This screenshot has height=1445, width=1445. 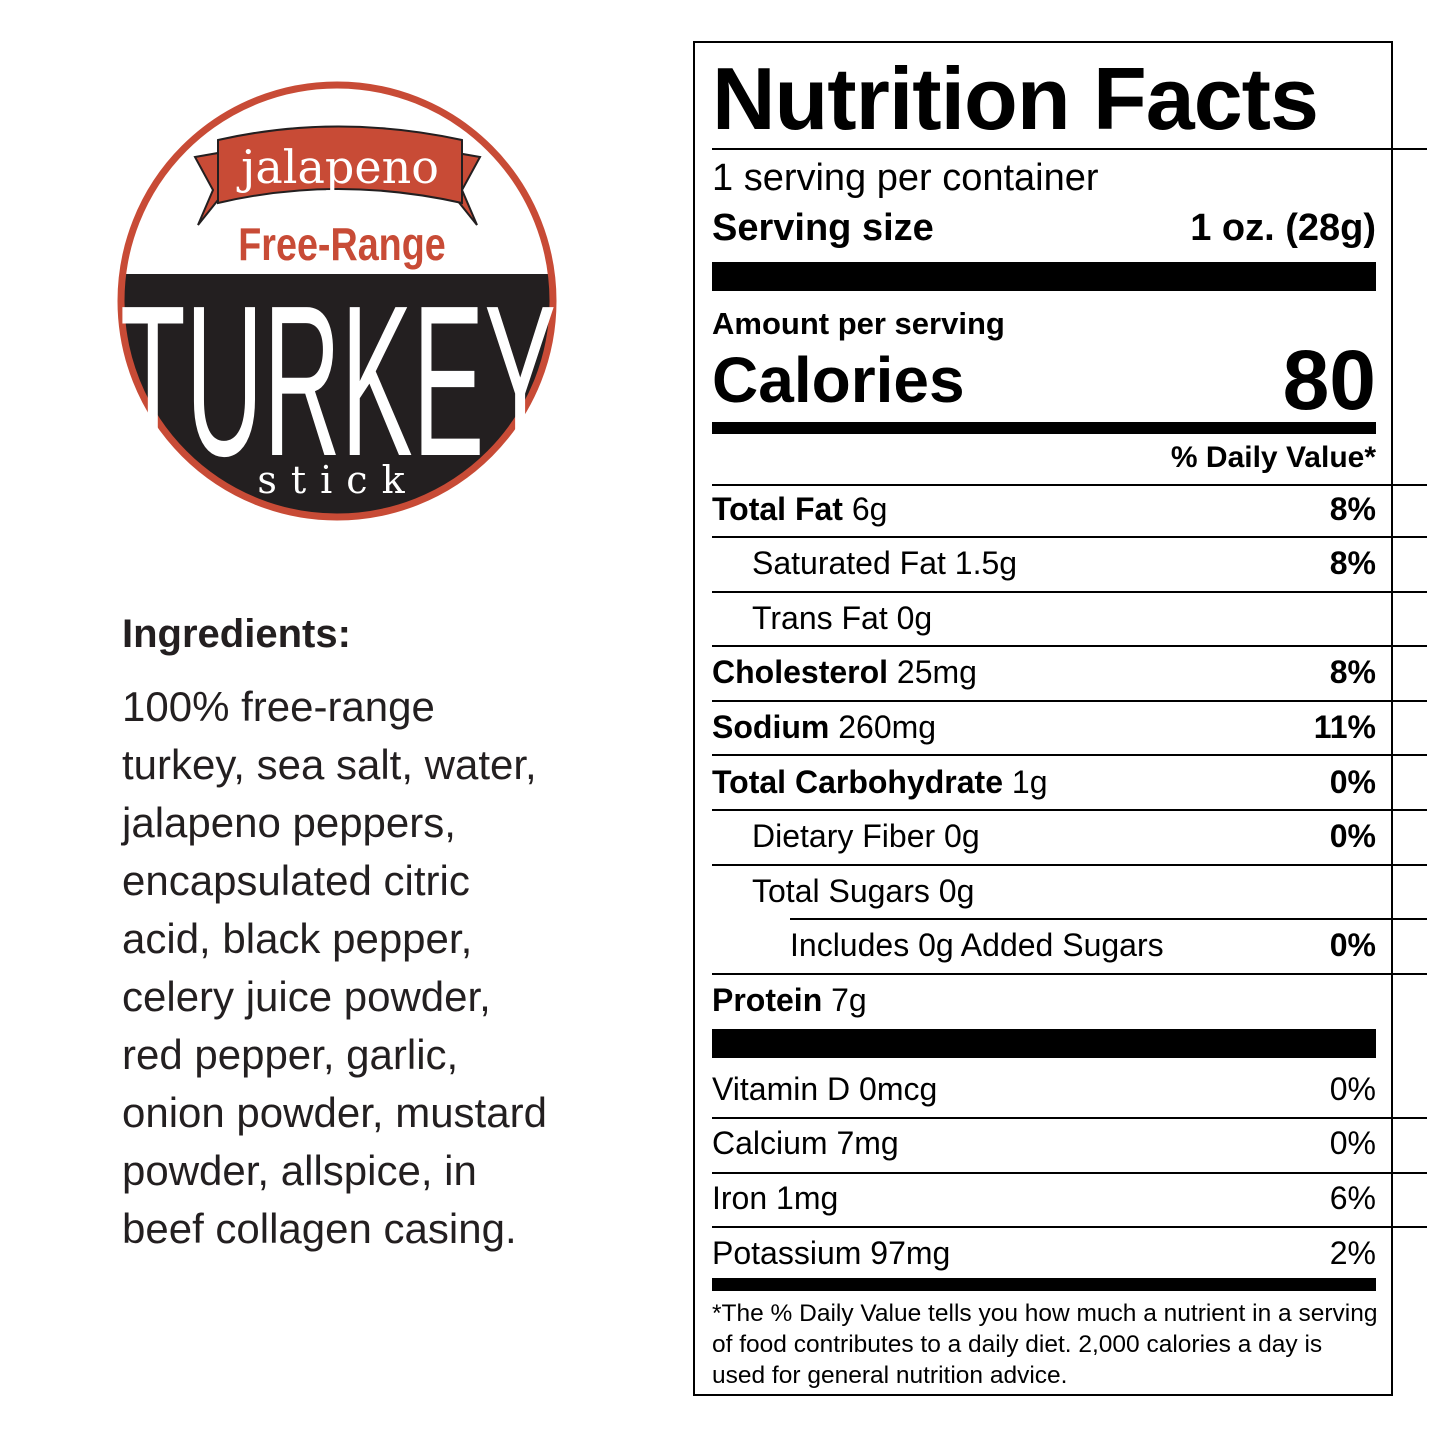 I want to click on ingredients-line: red pepper, garlic,, so click(x=290, y=1054).